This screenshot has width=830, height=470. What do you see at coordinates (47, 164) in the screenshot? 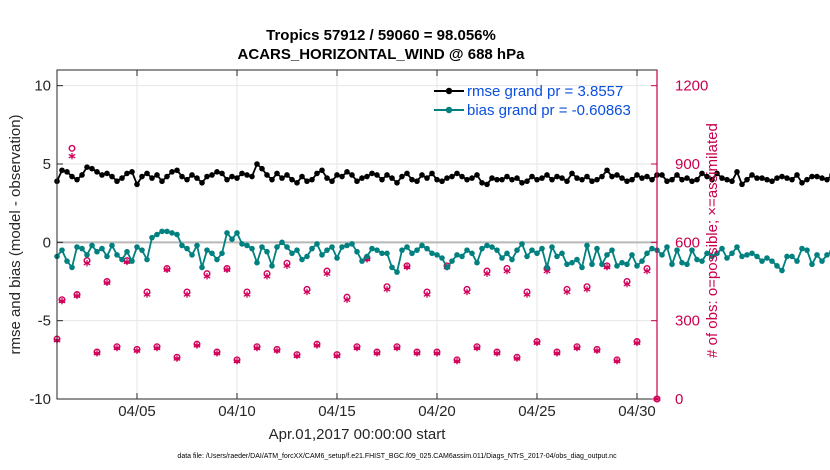
I see `y-tick-label: 5` at bounding box center [47, 164].